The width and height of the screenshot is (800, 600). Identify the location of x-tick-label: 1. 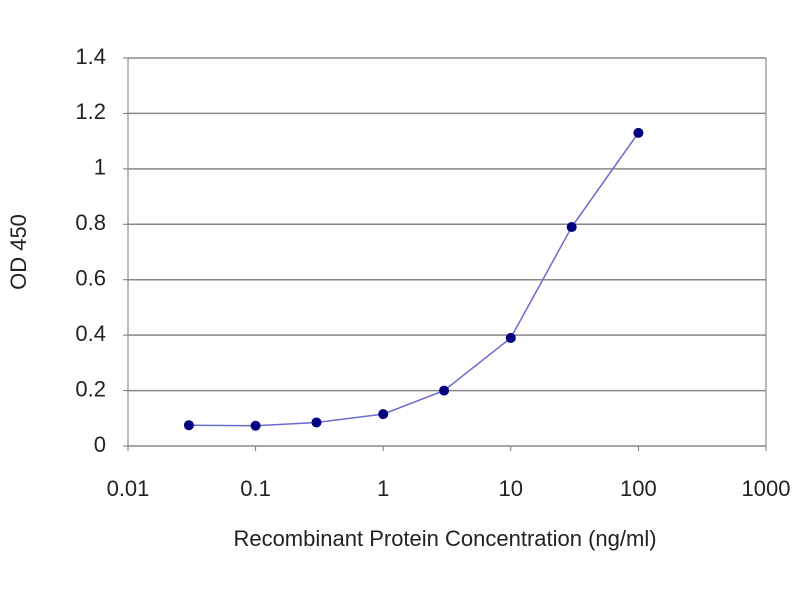
(383, 488).